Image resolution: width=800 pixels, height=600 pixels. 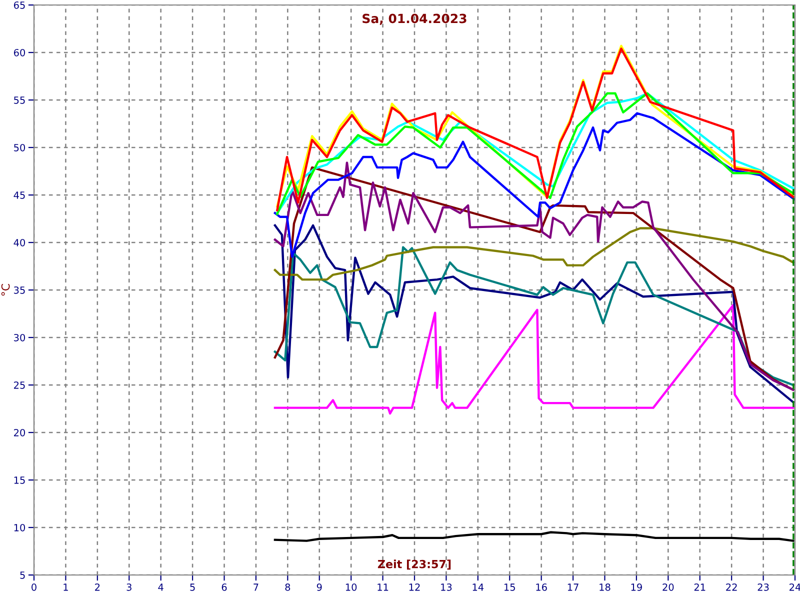 I want to click on x-tick-label: 23, so click(x=763, y=587).